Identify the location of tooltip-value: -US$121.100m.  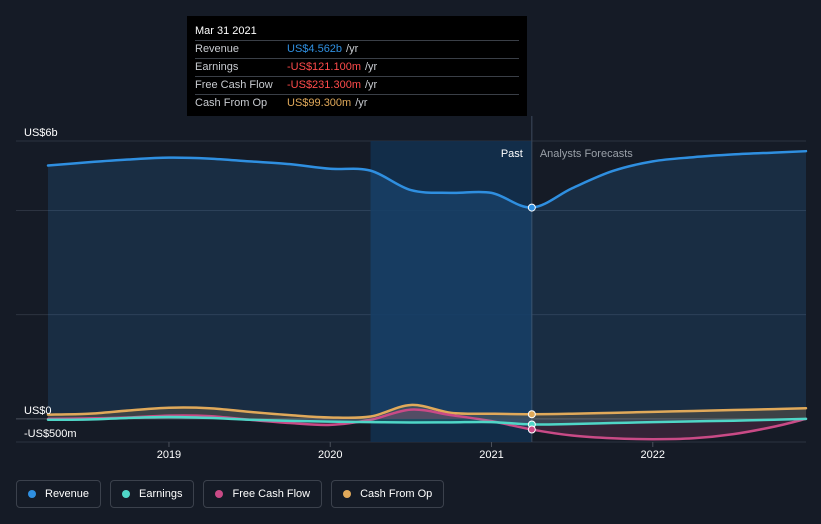
(324, 67).